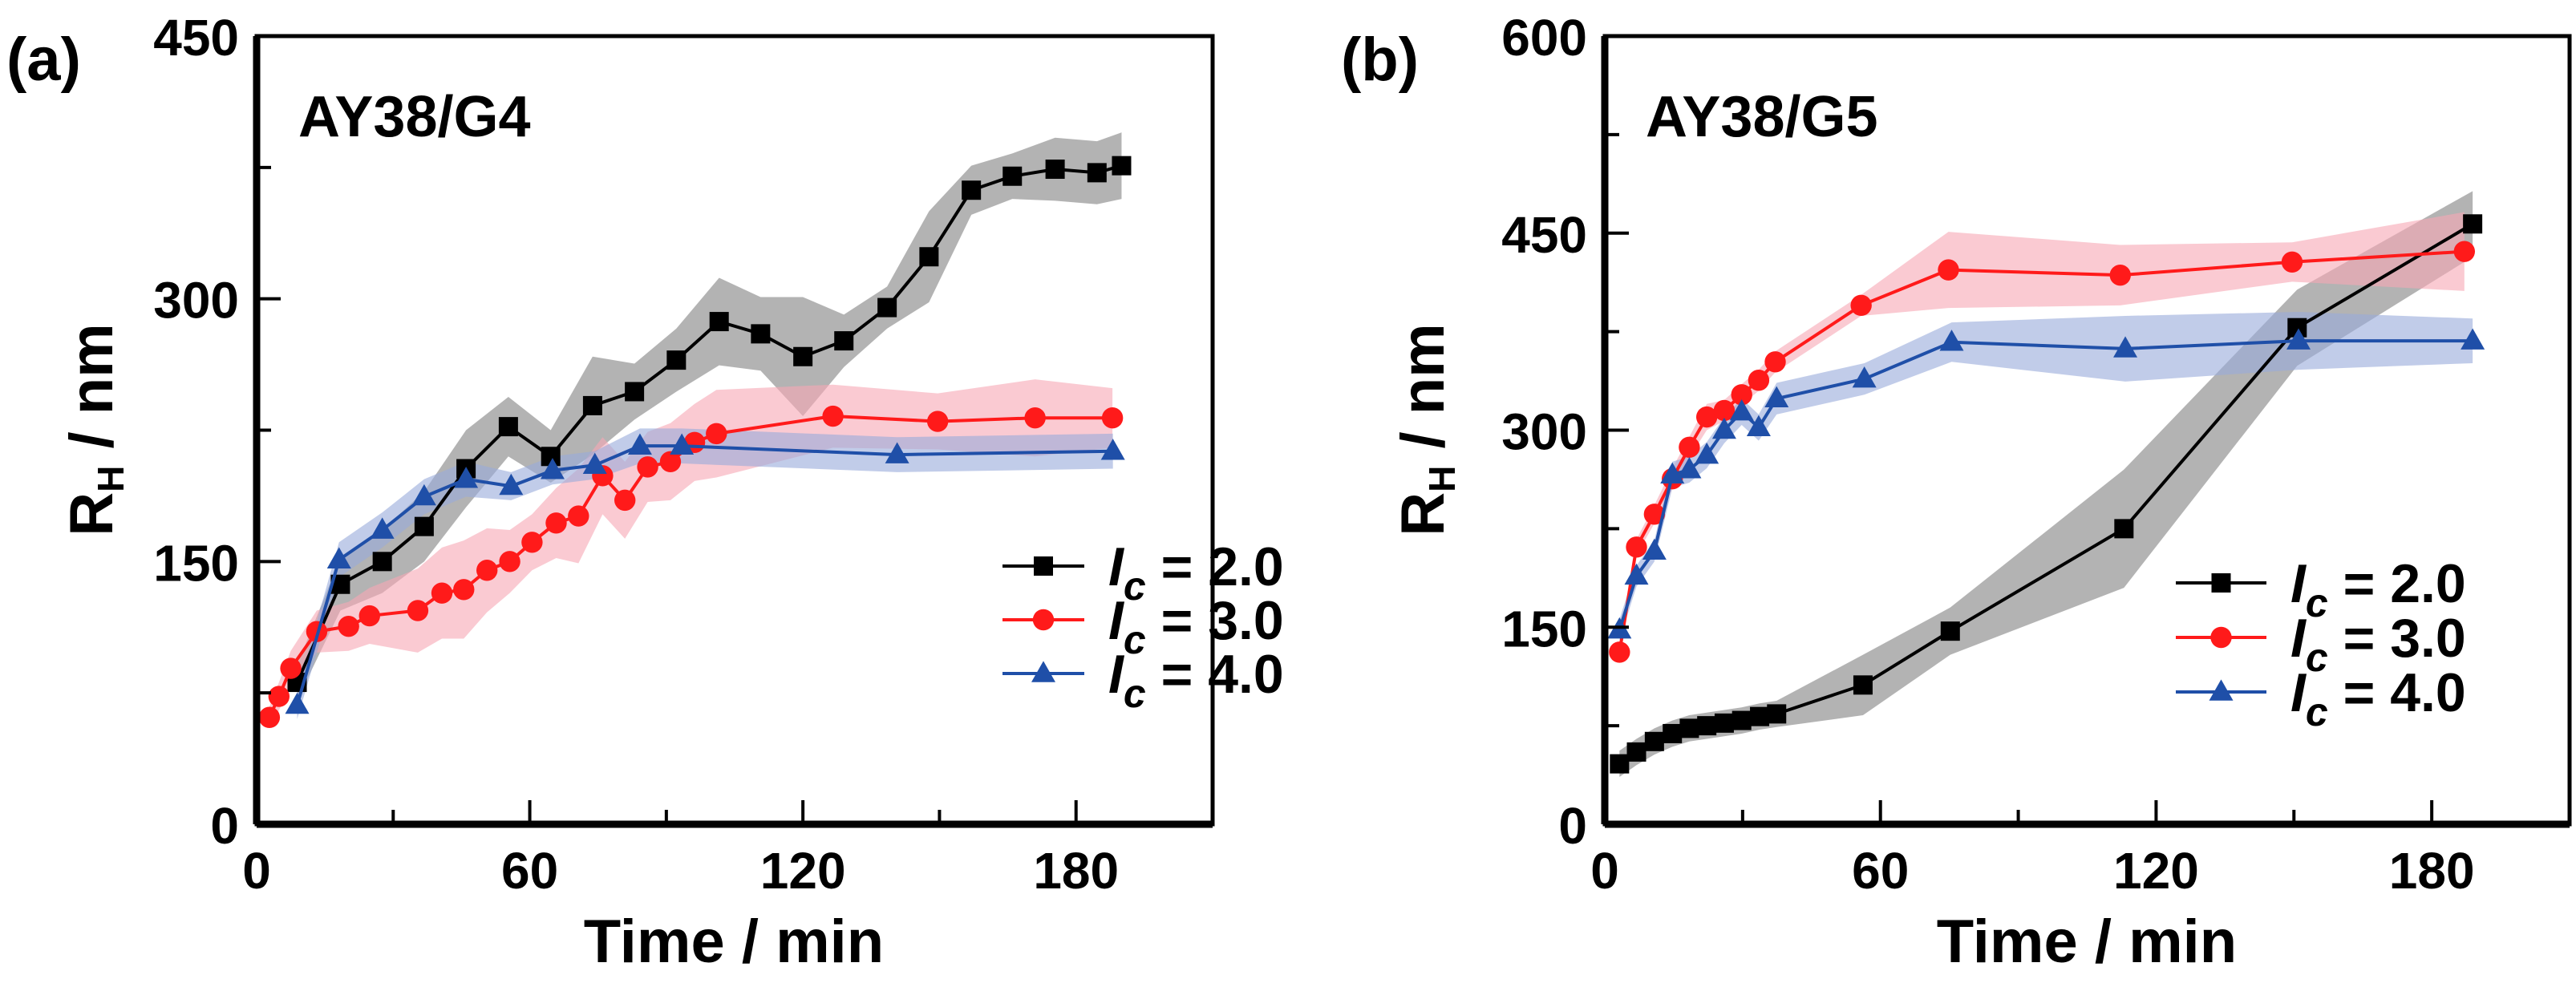  I want to click on legend-label: Ic = 3.0, so click(1196, 626).